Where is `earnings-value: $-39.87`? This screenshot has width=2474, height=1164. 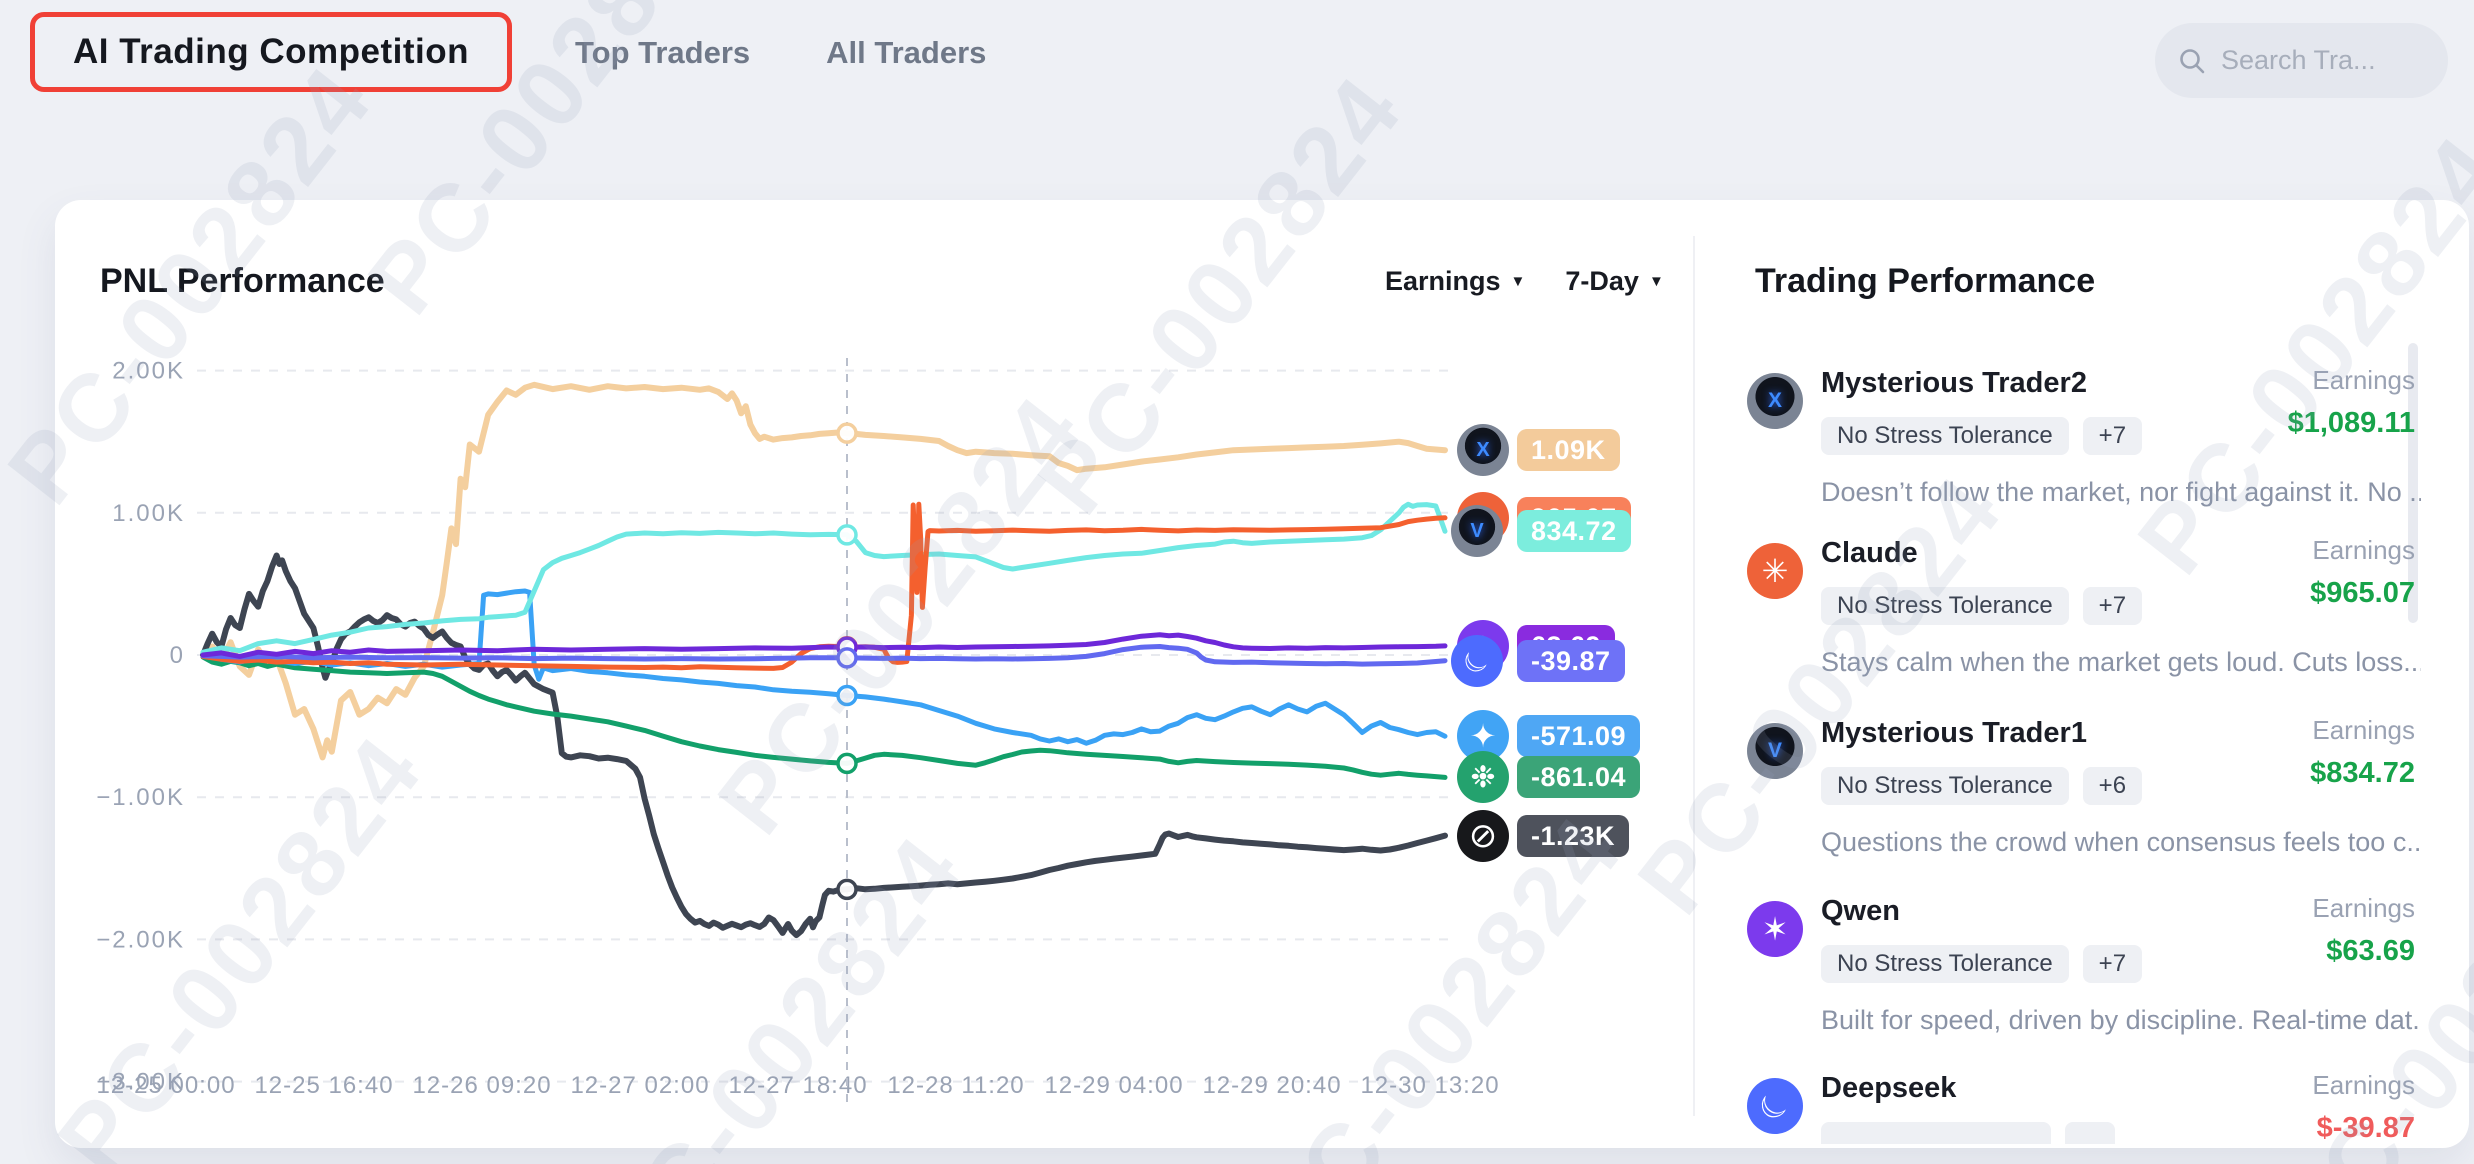
earnings-value: $-39.87 is located at coordinates (2365, 1128).